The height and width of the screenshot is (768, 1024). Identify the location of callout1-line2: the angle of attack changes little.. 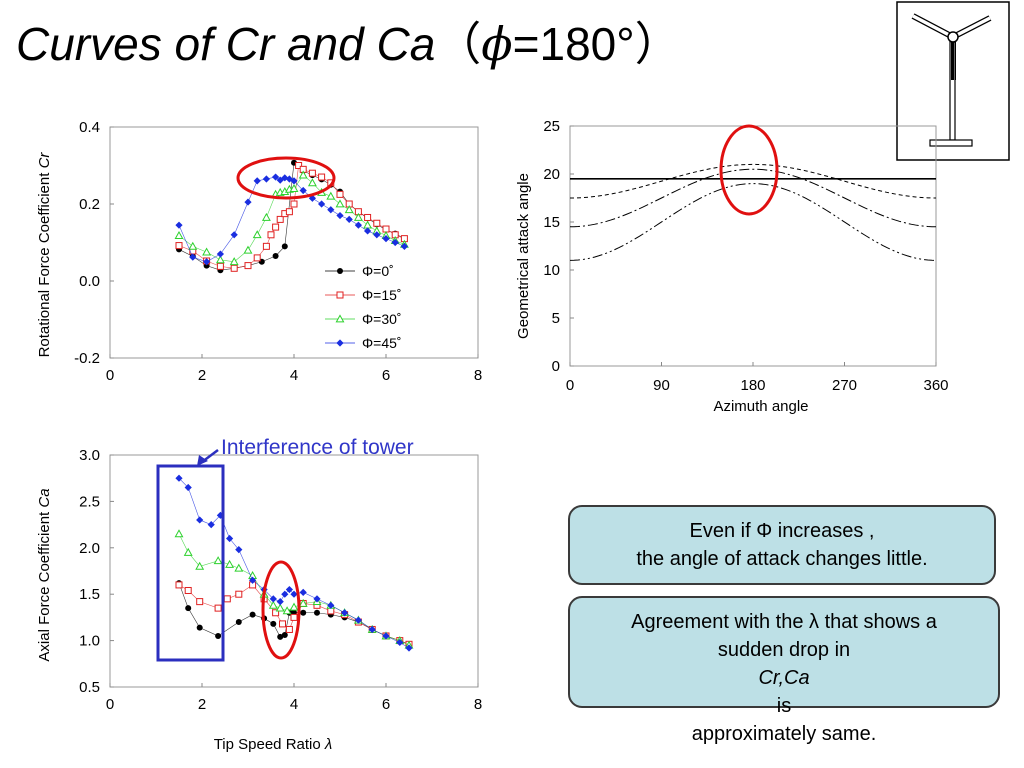
(782, 559).